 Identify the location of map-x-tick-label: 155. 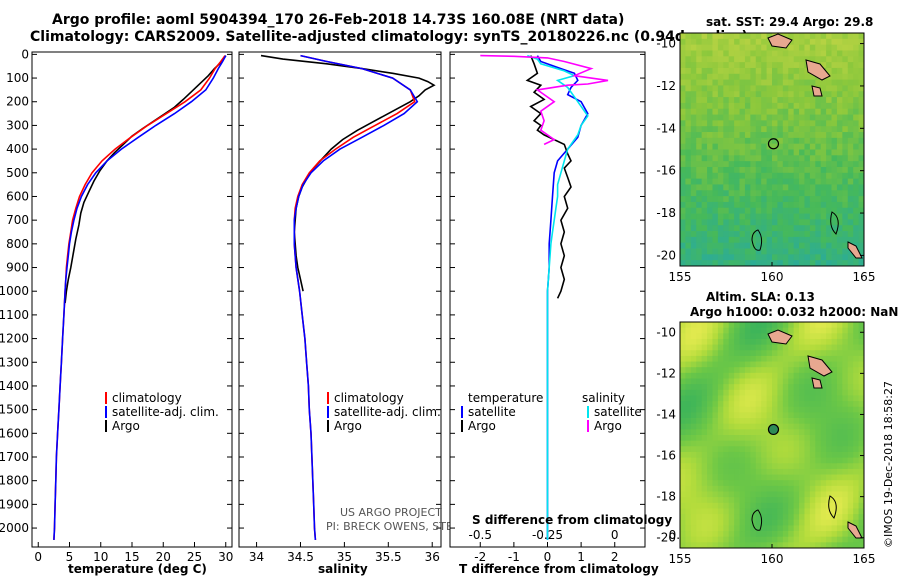
(680, 277).